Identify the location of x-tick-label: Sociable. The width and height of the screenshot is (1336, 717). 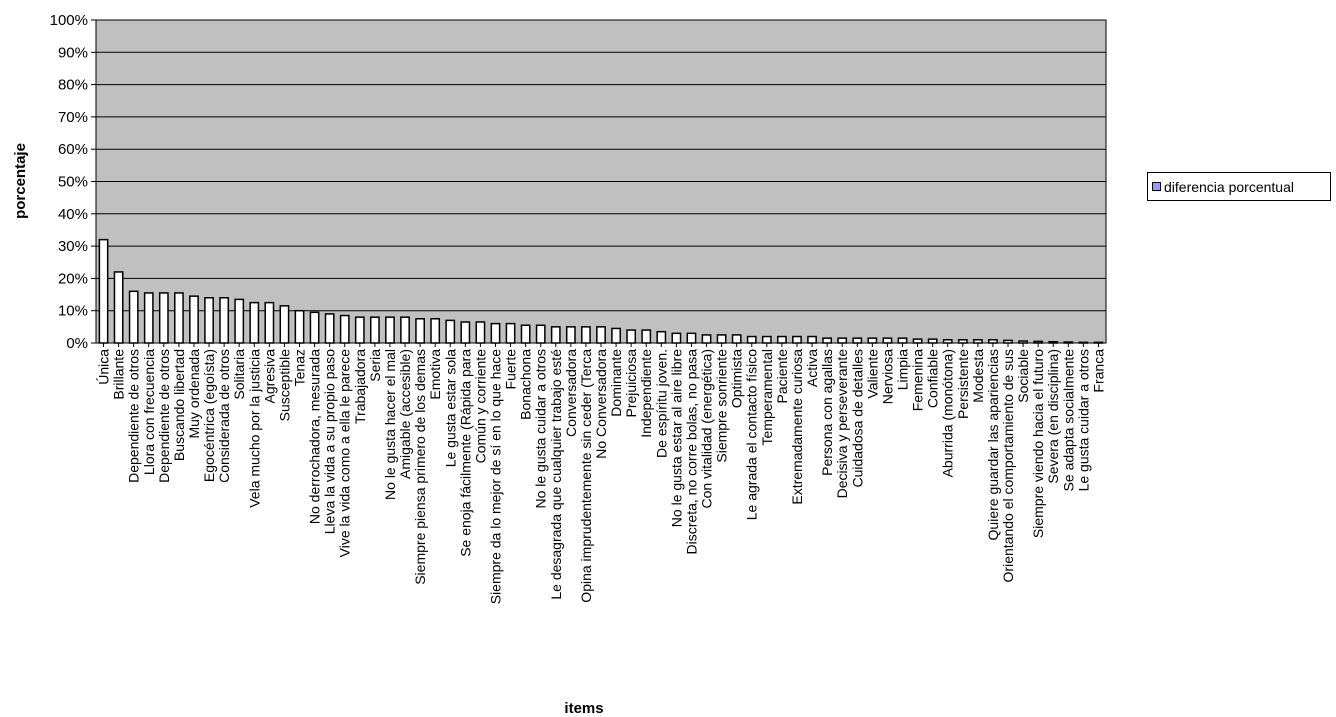
(1023, 376).